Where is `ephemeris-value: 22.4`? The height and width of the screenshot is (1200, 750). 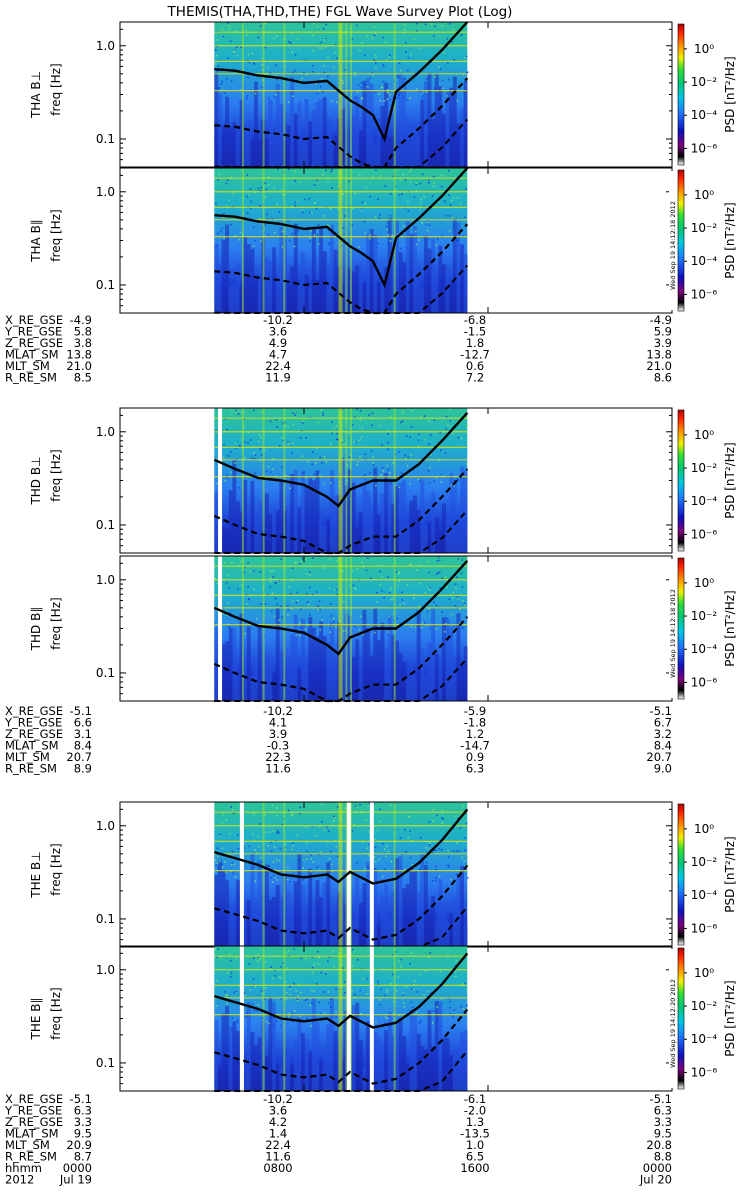 ephemeris-value: 22.4 is located at coordinates (278, 366).